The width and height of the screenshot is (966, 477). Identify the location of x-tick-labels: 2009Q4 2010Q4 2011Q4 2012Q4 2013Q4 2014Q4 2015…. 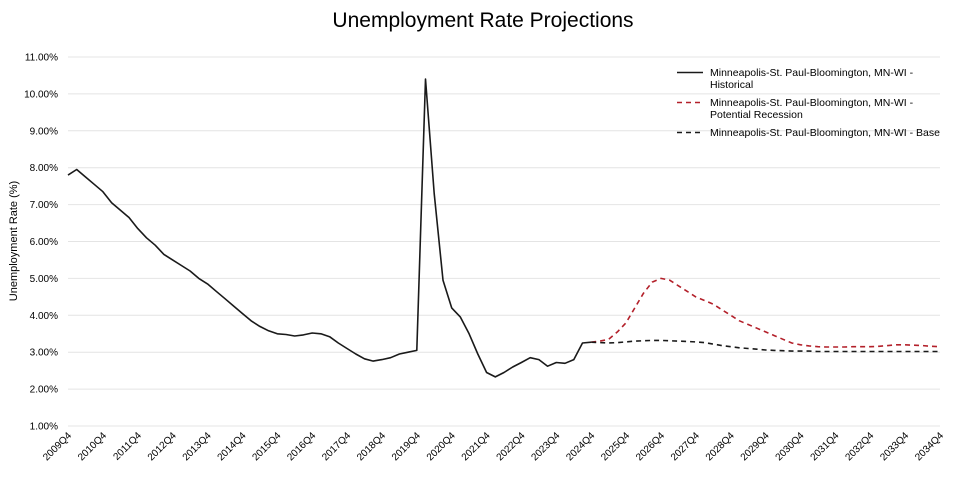
(493, 446).